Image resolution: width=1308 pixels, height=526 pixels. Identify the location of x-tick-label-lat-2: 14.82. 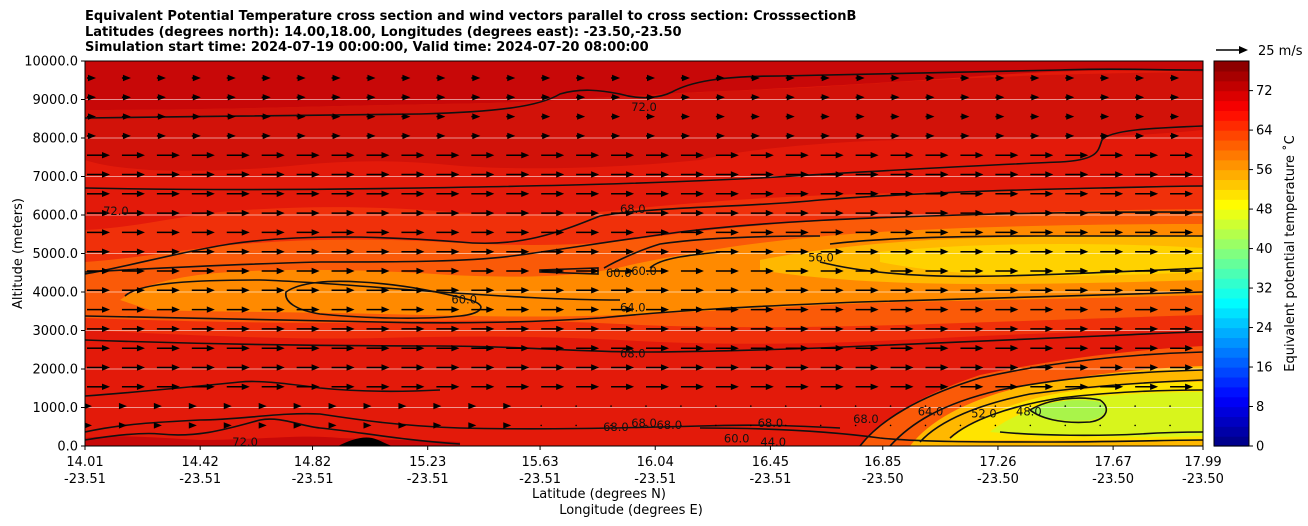
(312, 462).